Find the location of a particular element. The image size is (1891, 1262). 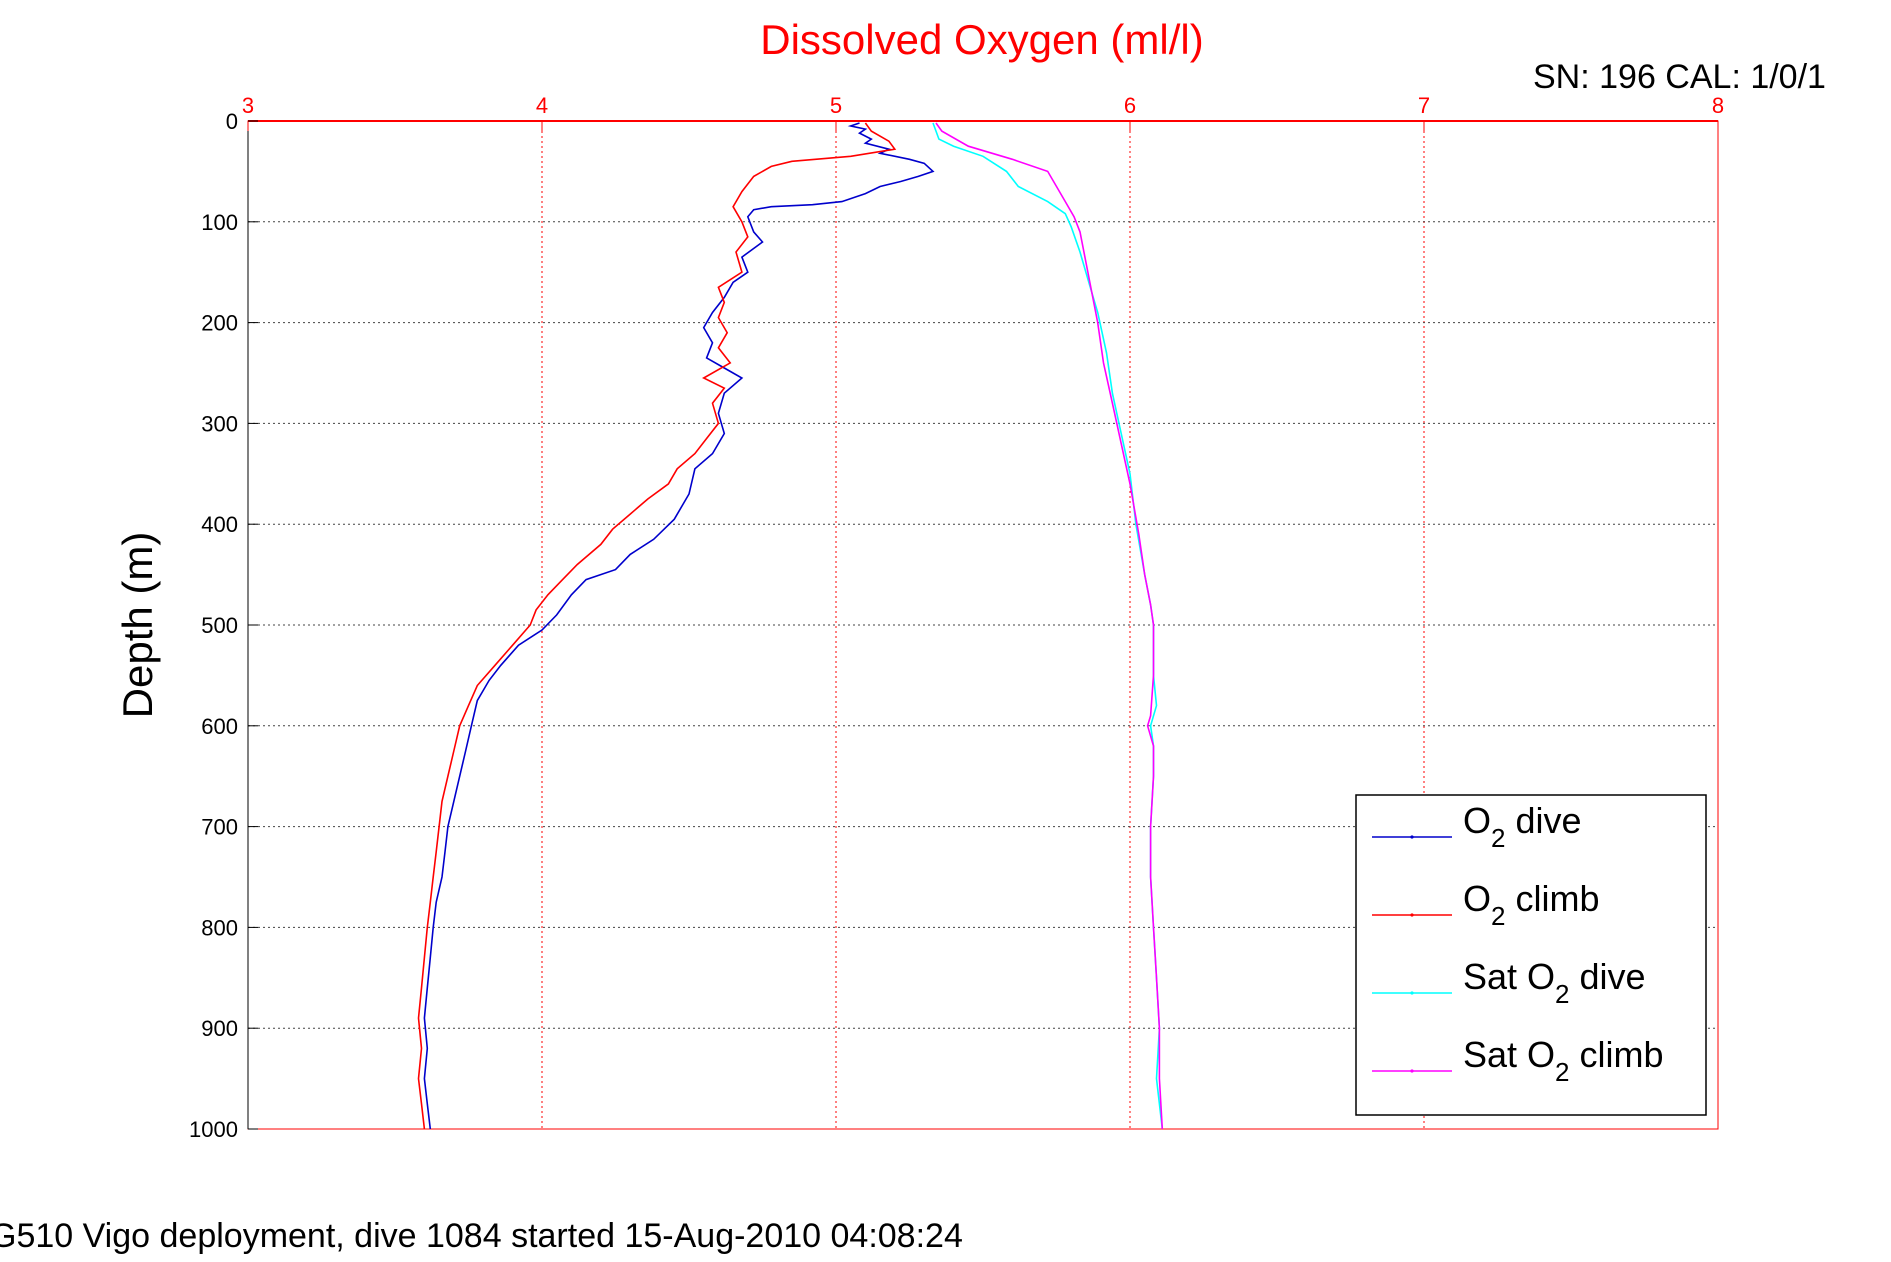

legend-entry-label: Sat O2 dive is located at coordinates (1554, 982).